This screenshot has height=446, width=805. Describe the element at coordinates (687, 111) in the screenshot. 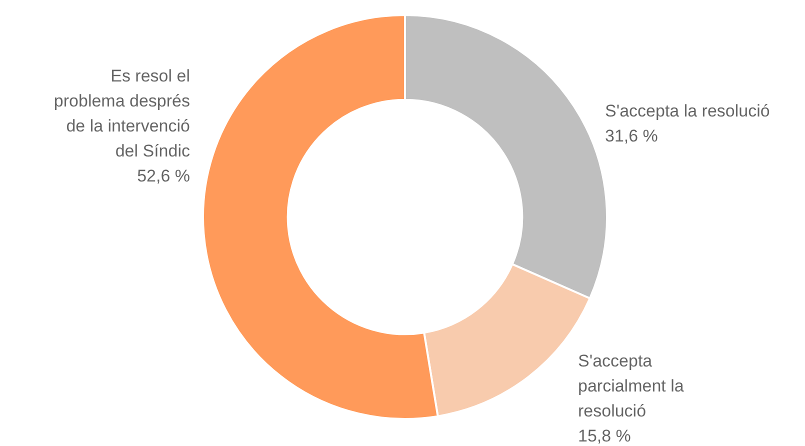

I see `slice-label: S'accepta la resolució` at that location.